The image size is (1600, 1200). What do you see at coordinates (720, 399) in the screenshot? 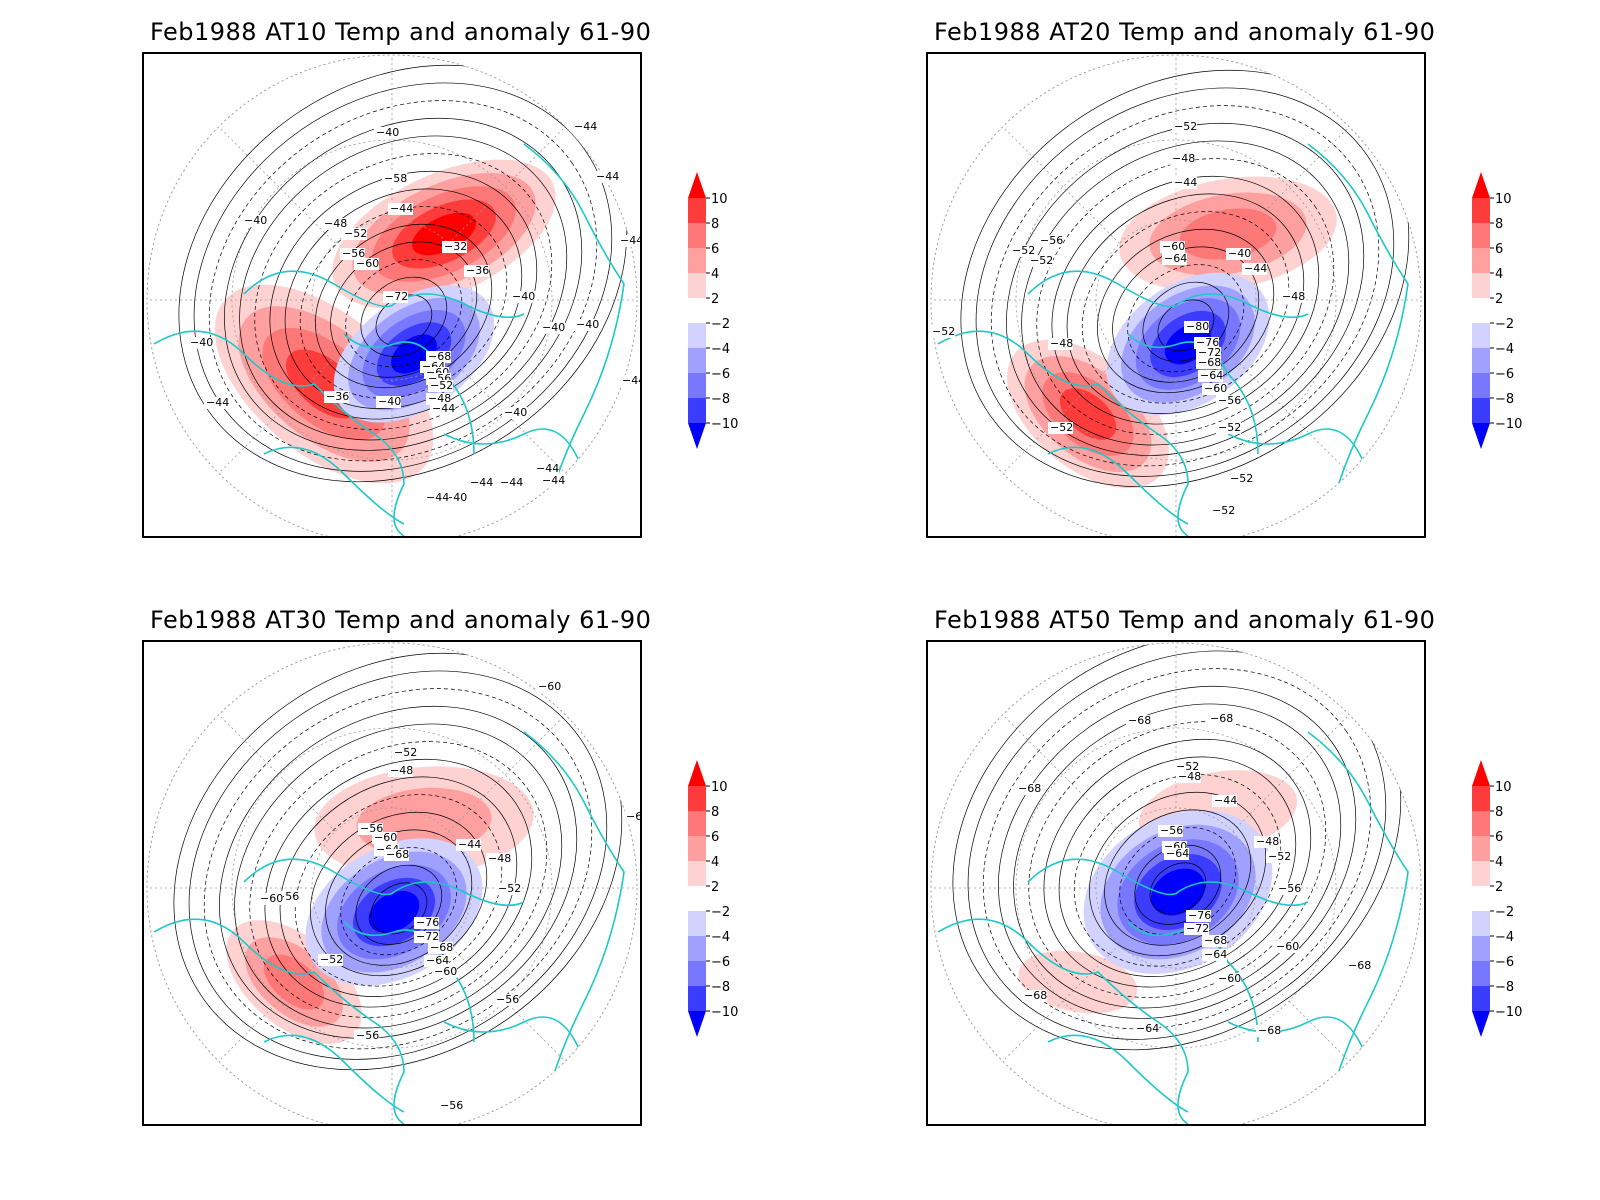
I see `colorbar-label: −8` at bounding box center [720, 399].